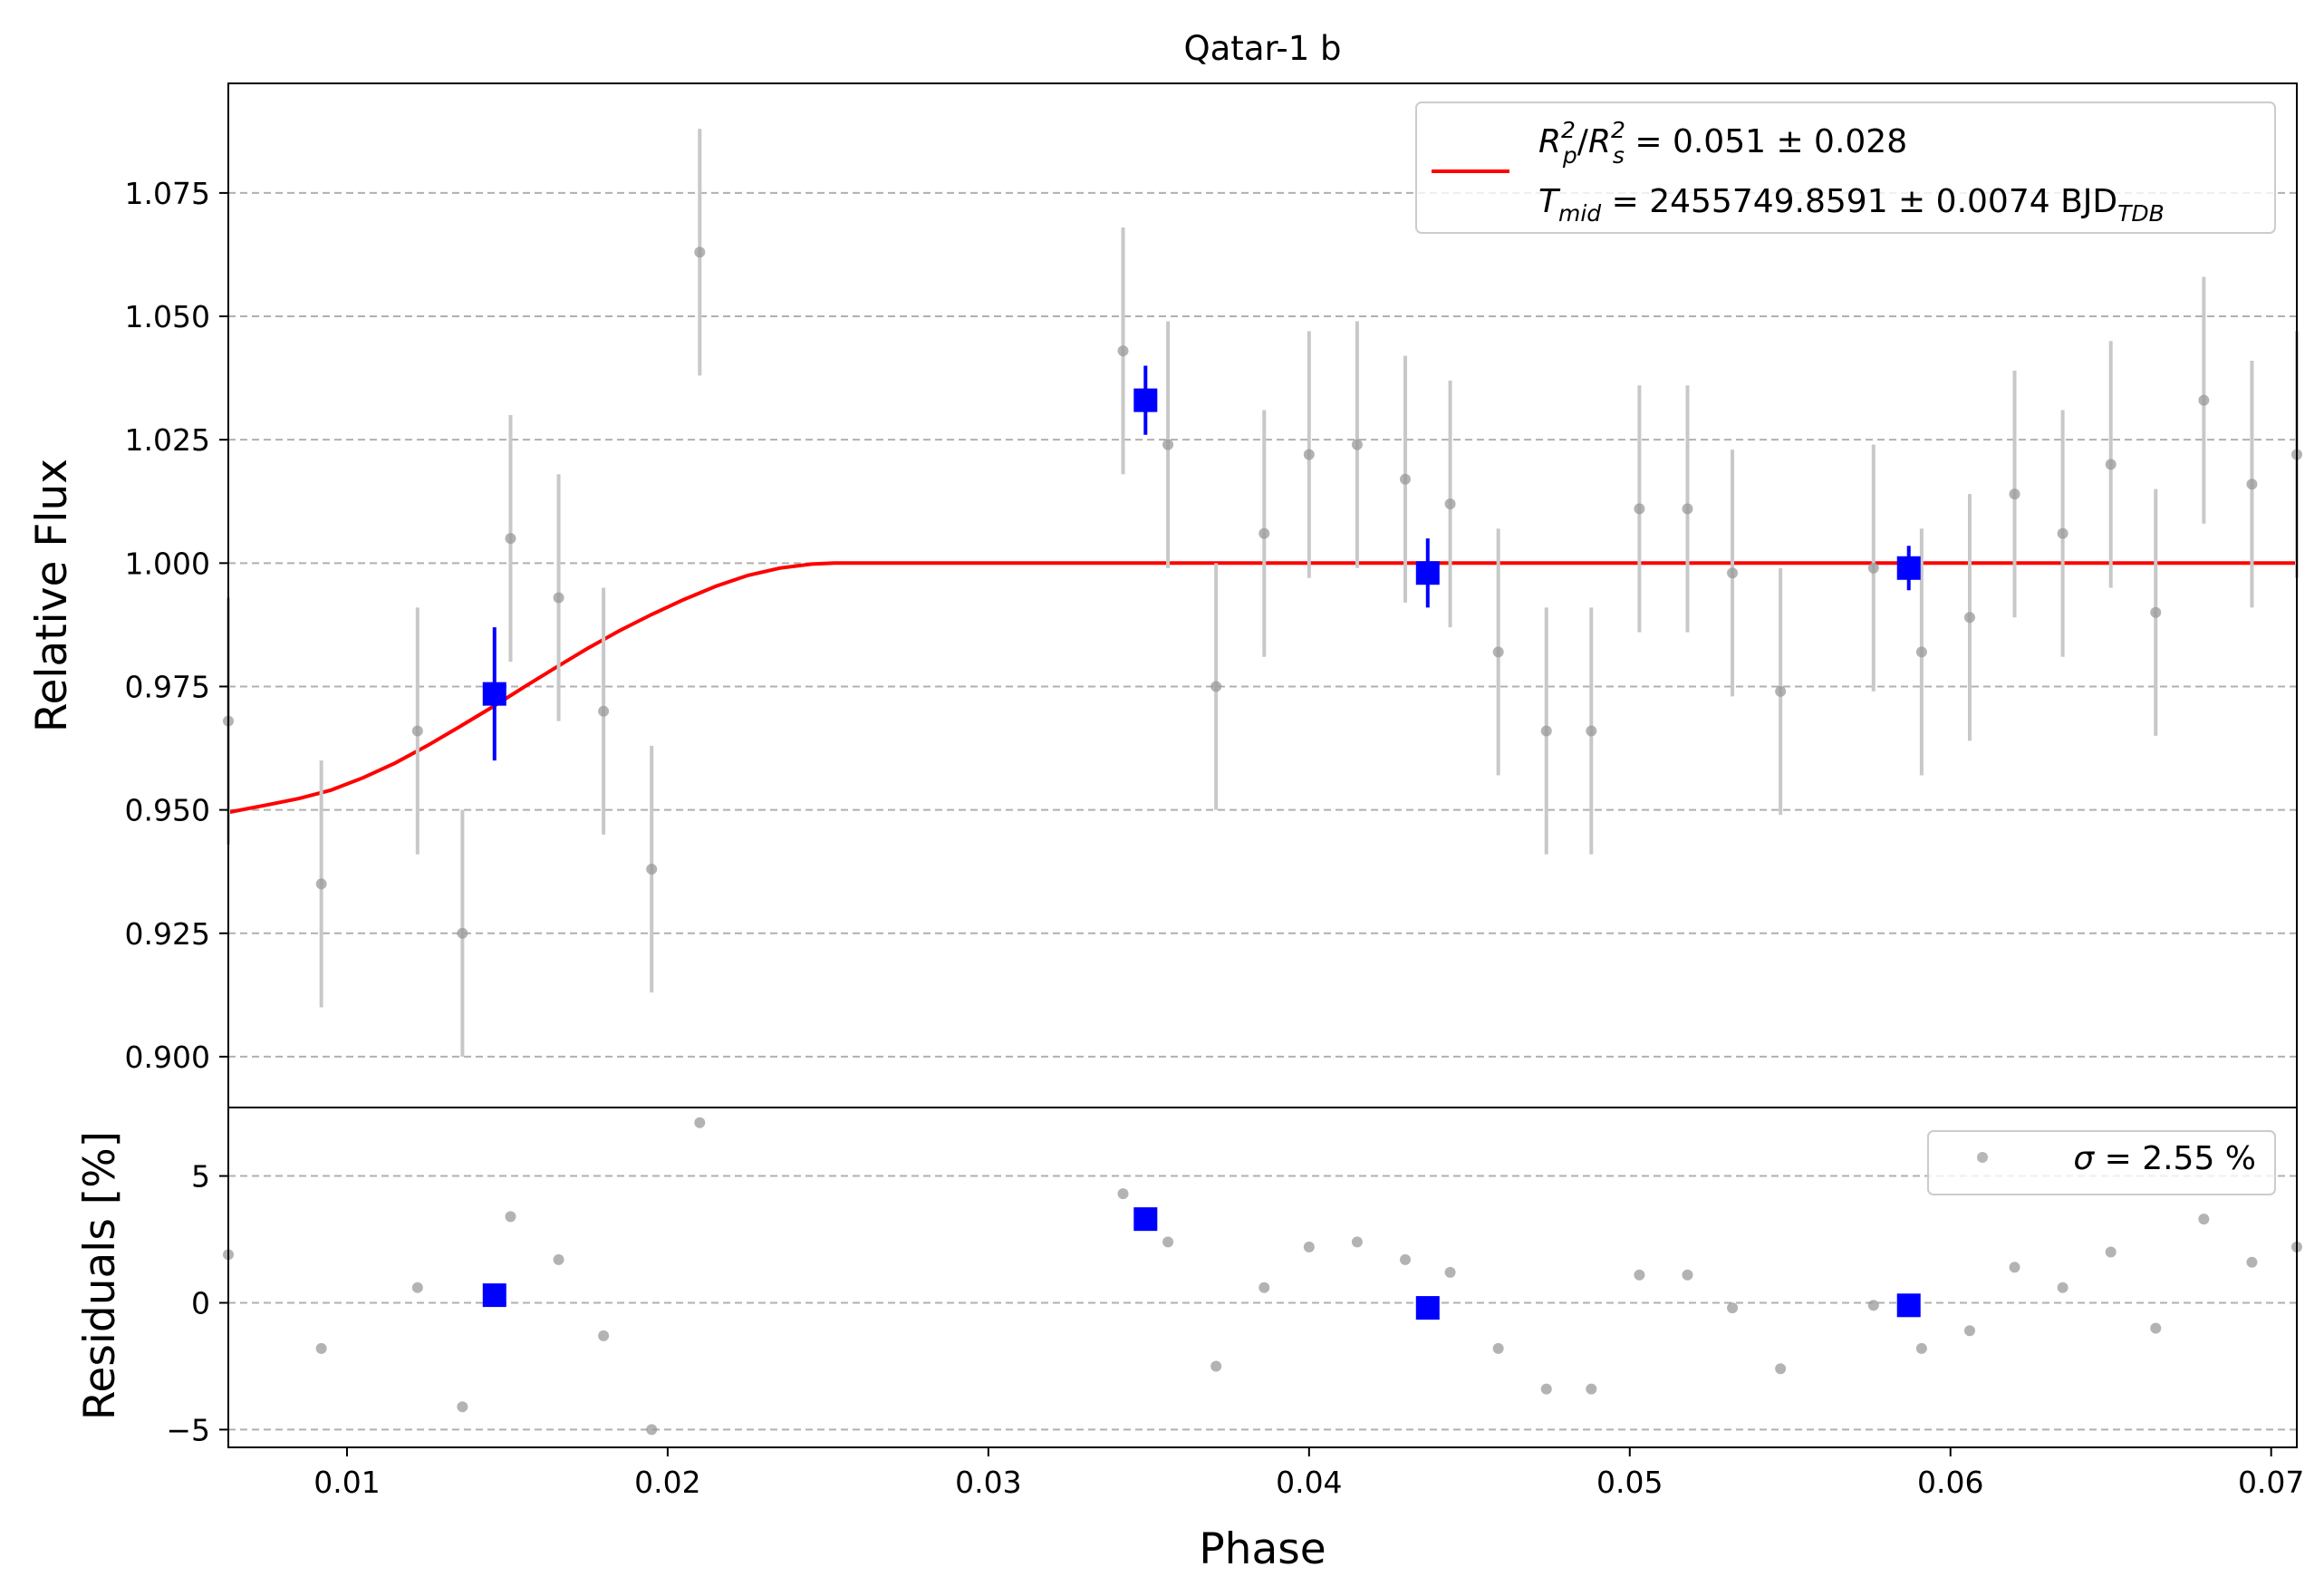  I want to click on legend-residual-marker, so click(1982, 1157).